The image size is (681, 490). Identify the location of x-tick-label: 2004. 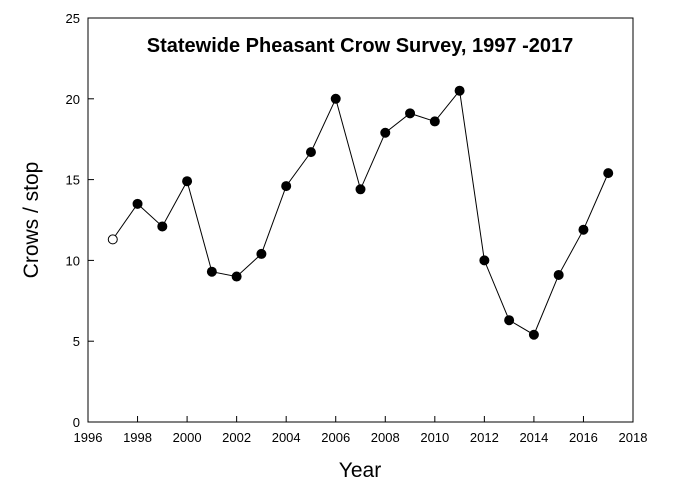
(286, 437).